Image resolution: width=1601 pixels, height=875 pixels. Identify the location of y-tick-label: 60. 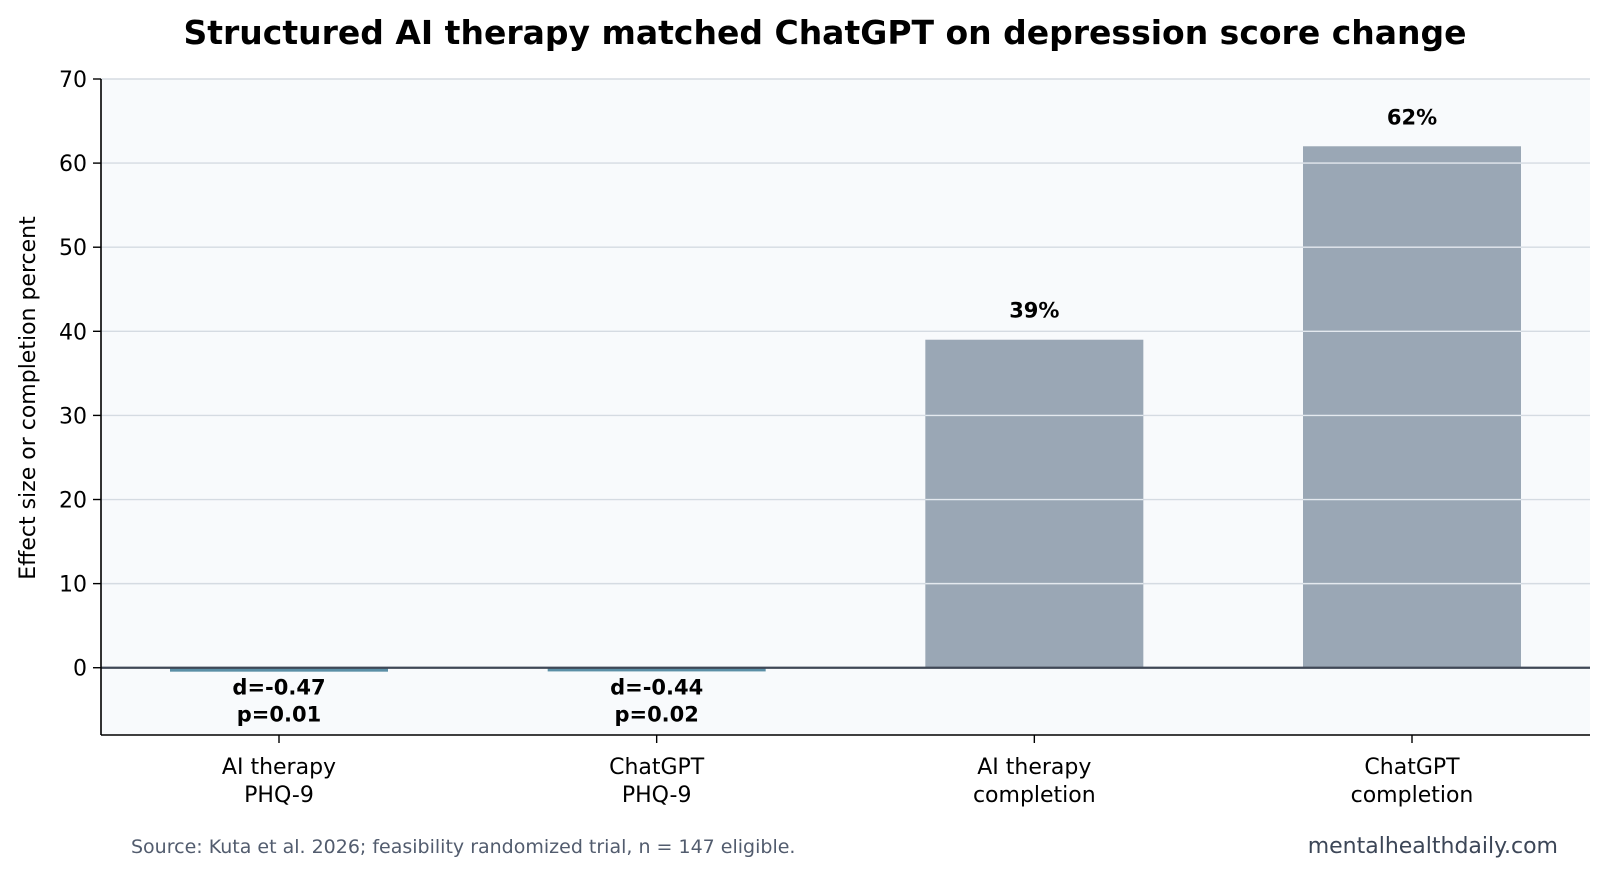
(73, 164).